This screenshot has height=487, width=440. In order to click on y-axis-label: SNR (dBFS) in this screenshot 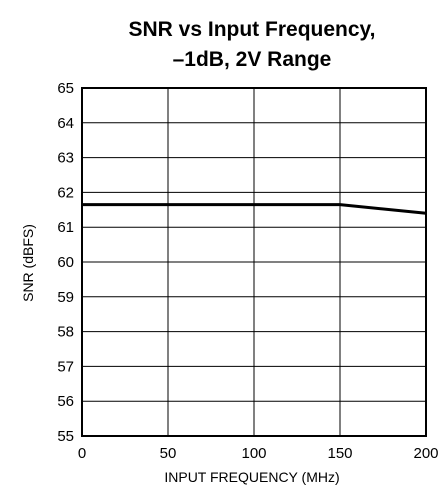, I will do `click(28, 263)`.